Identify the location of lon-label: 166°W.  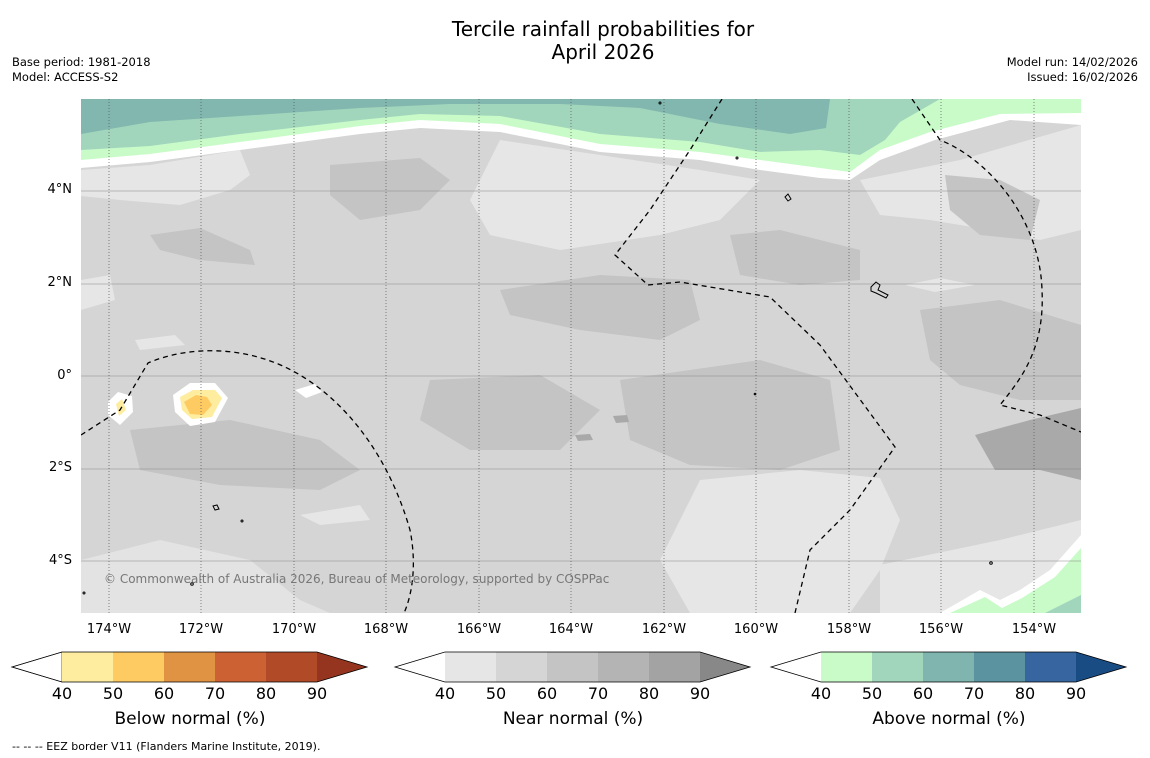
(479, 629).